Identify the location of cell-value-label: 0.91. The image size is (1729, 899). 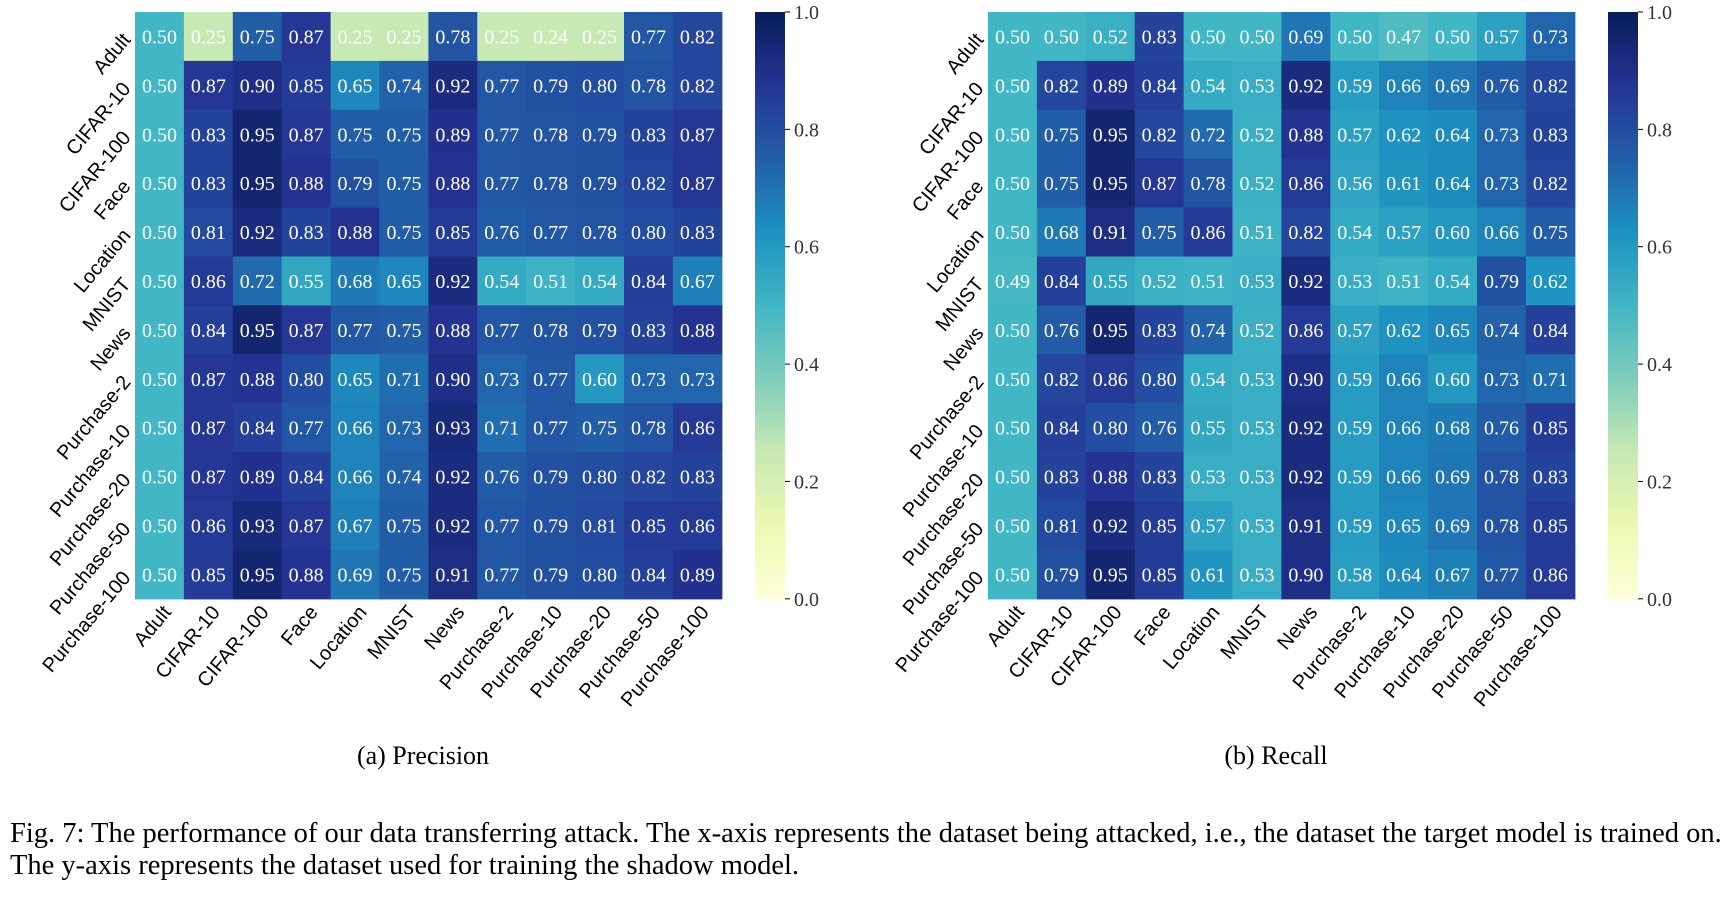
(1110, 233).